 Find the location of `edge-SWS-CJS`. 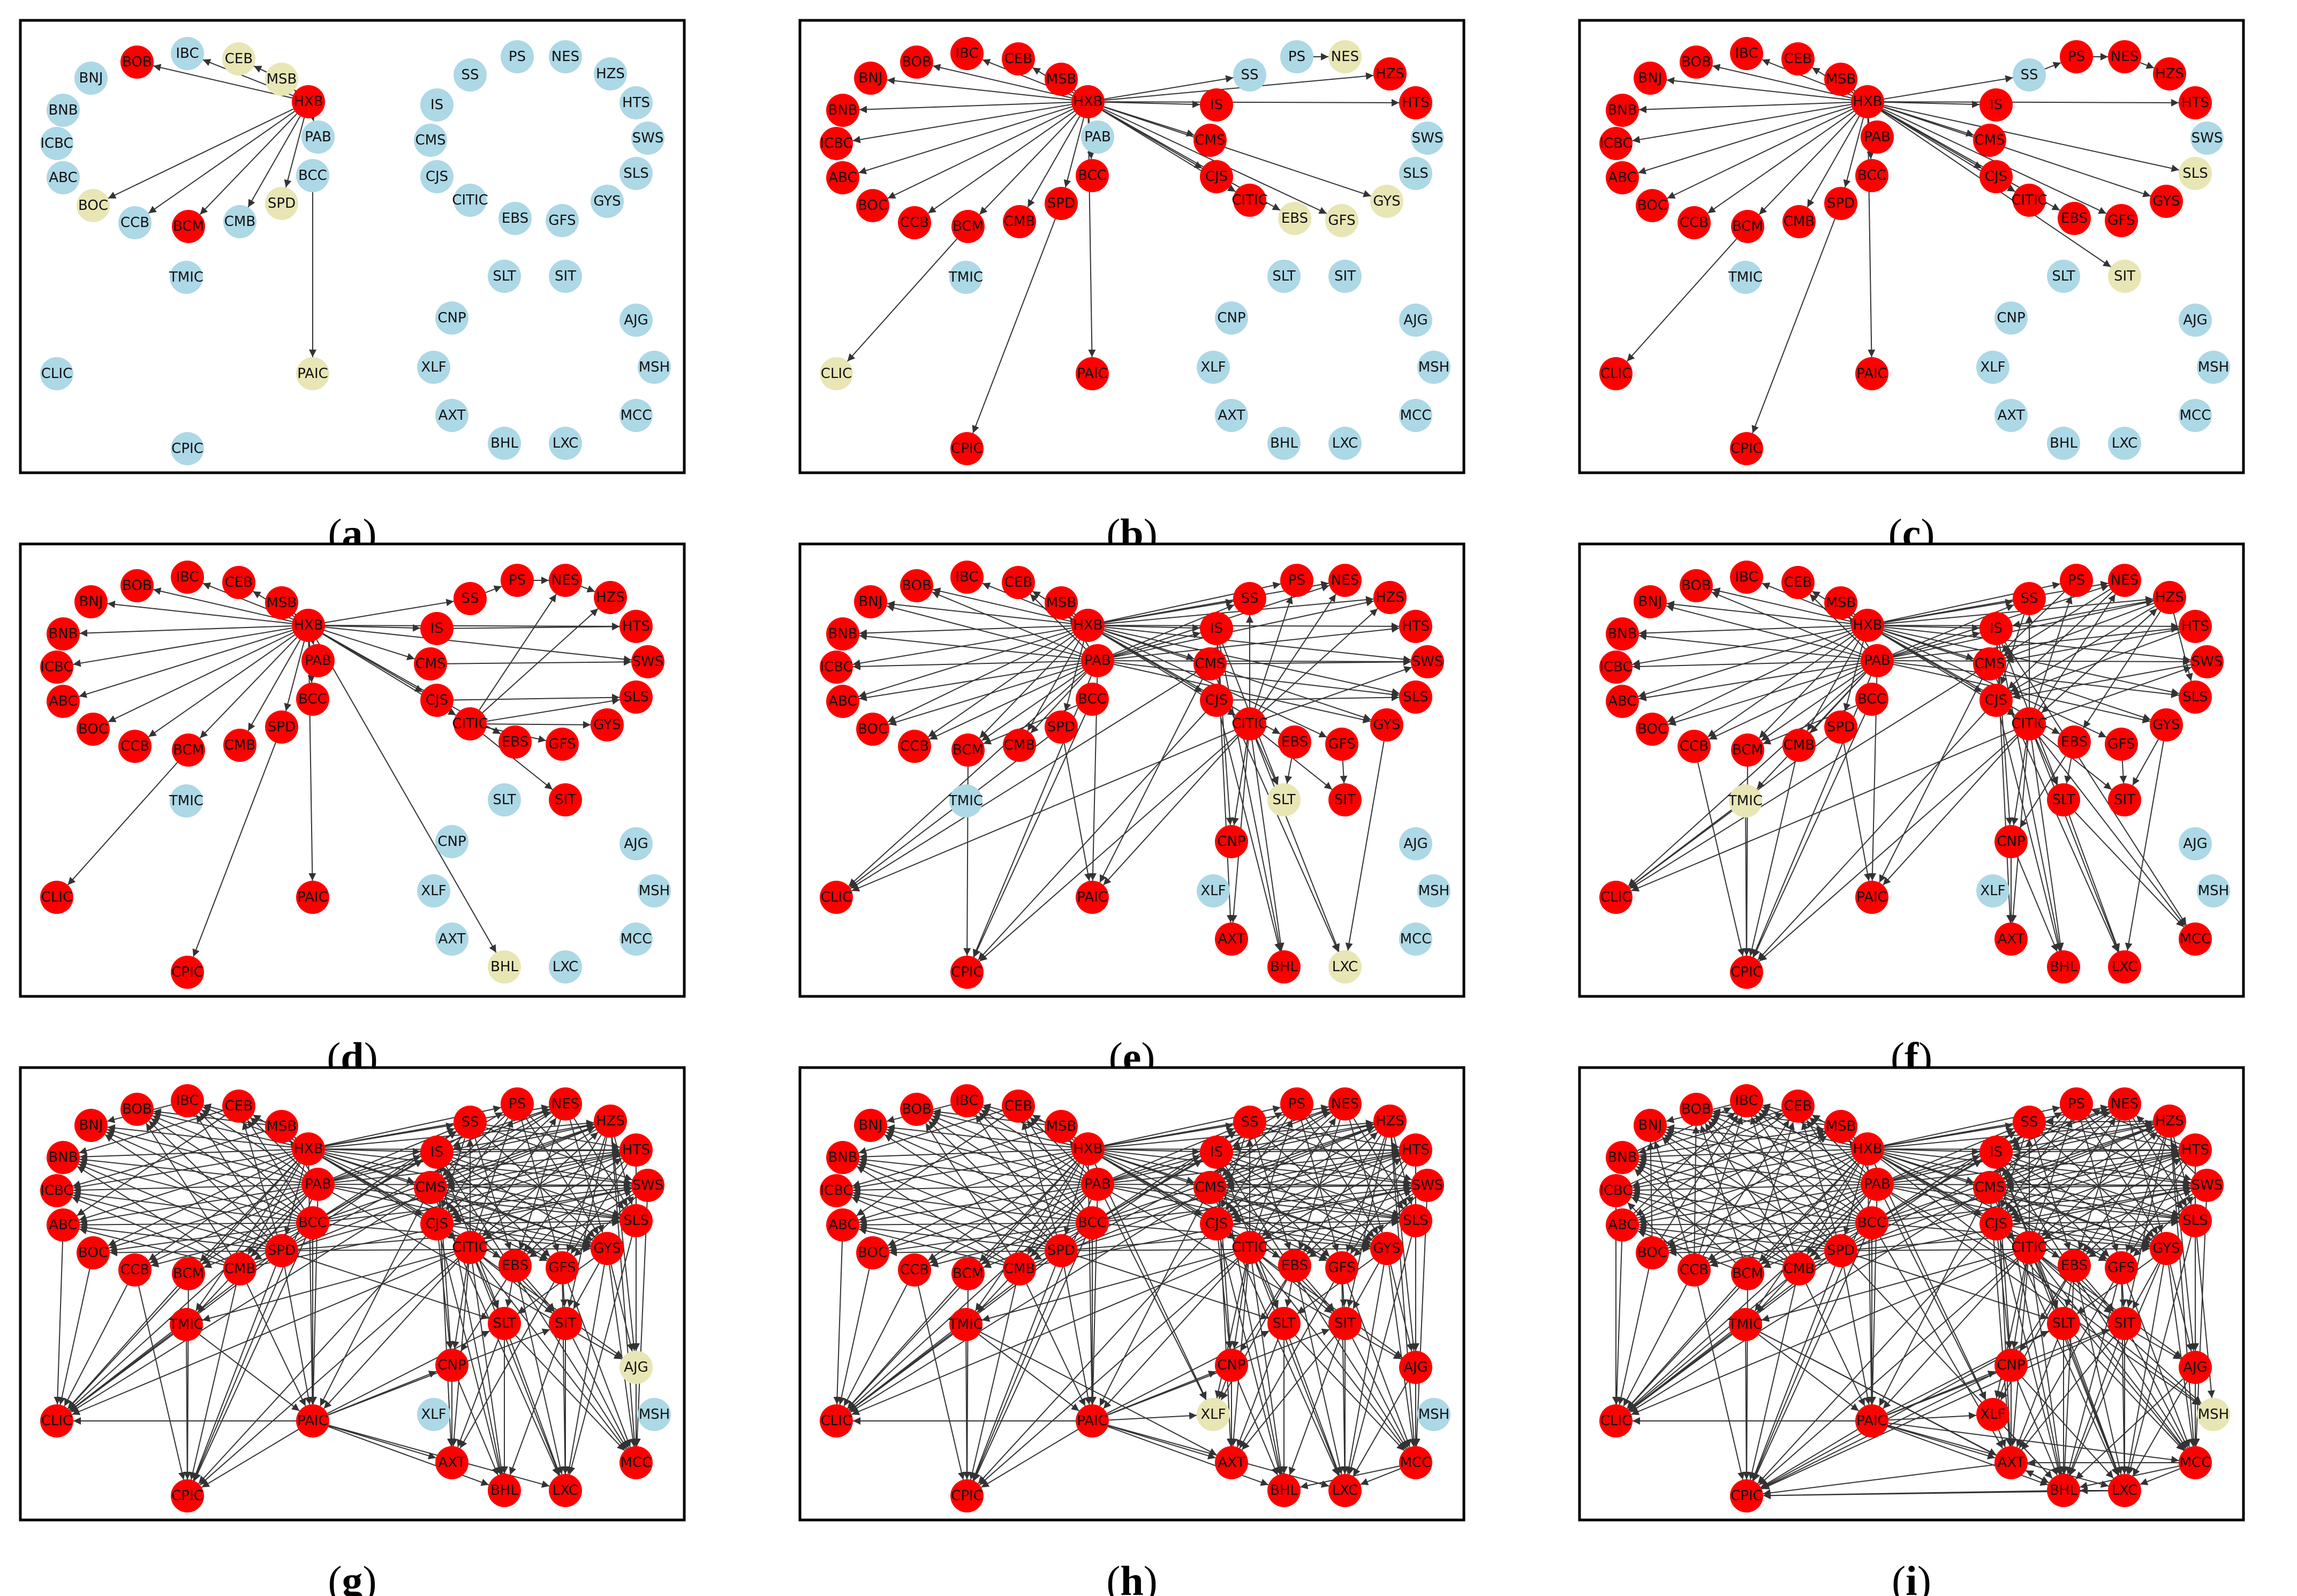

edge-SWS-CJS is located at coordinates (2101, 682).